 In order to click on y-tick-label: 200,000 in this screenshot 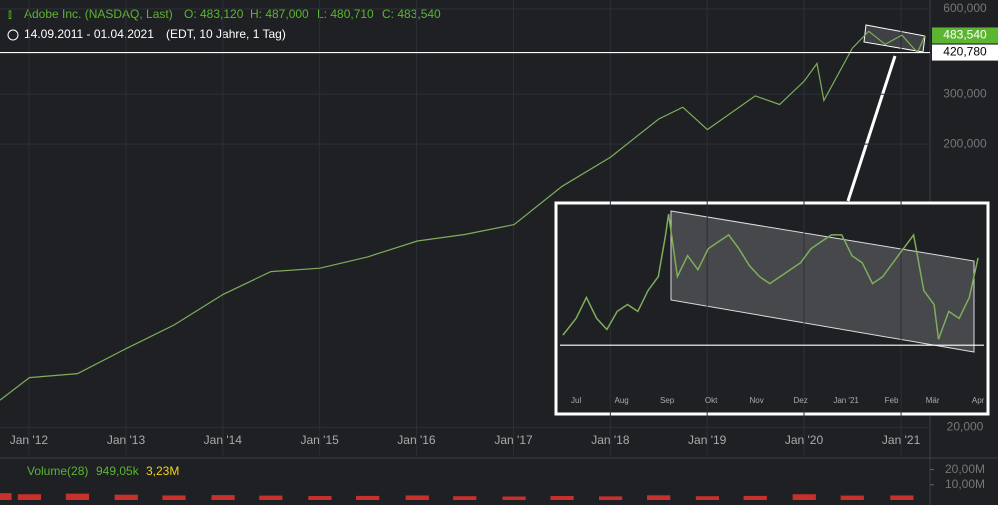, I will do `click(965, 143)`.